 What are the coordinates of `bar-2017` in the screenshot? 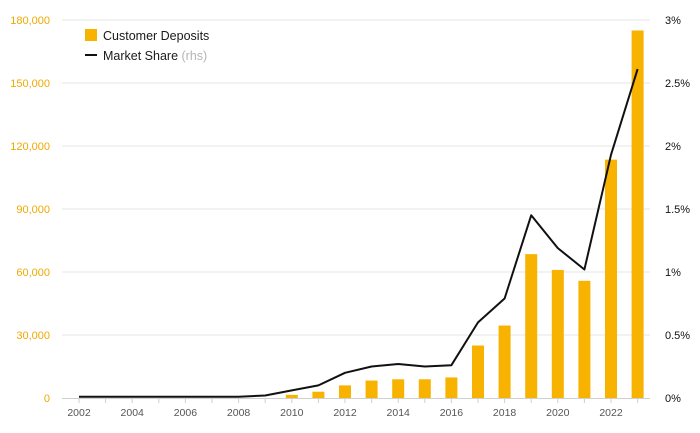 It's located at (478, 371).